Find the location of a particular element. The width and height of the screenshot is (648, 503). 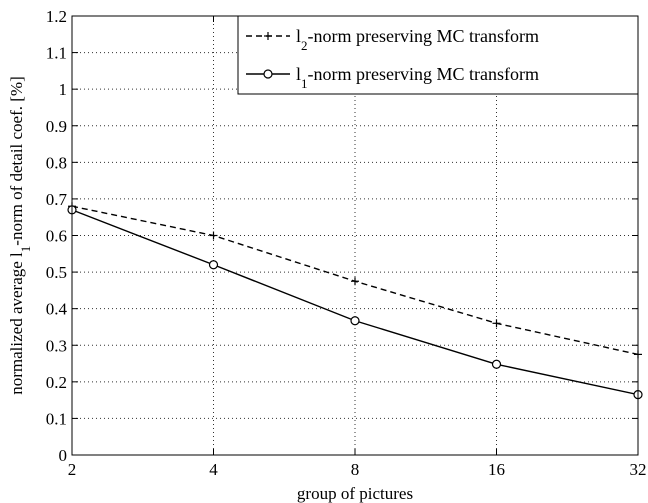

x-tick-label: 8 is located at coordinates (355, 469).